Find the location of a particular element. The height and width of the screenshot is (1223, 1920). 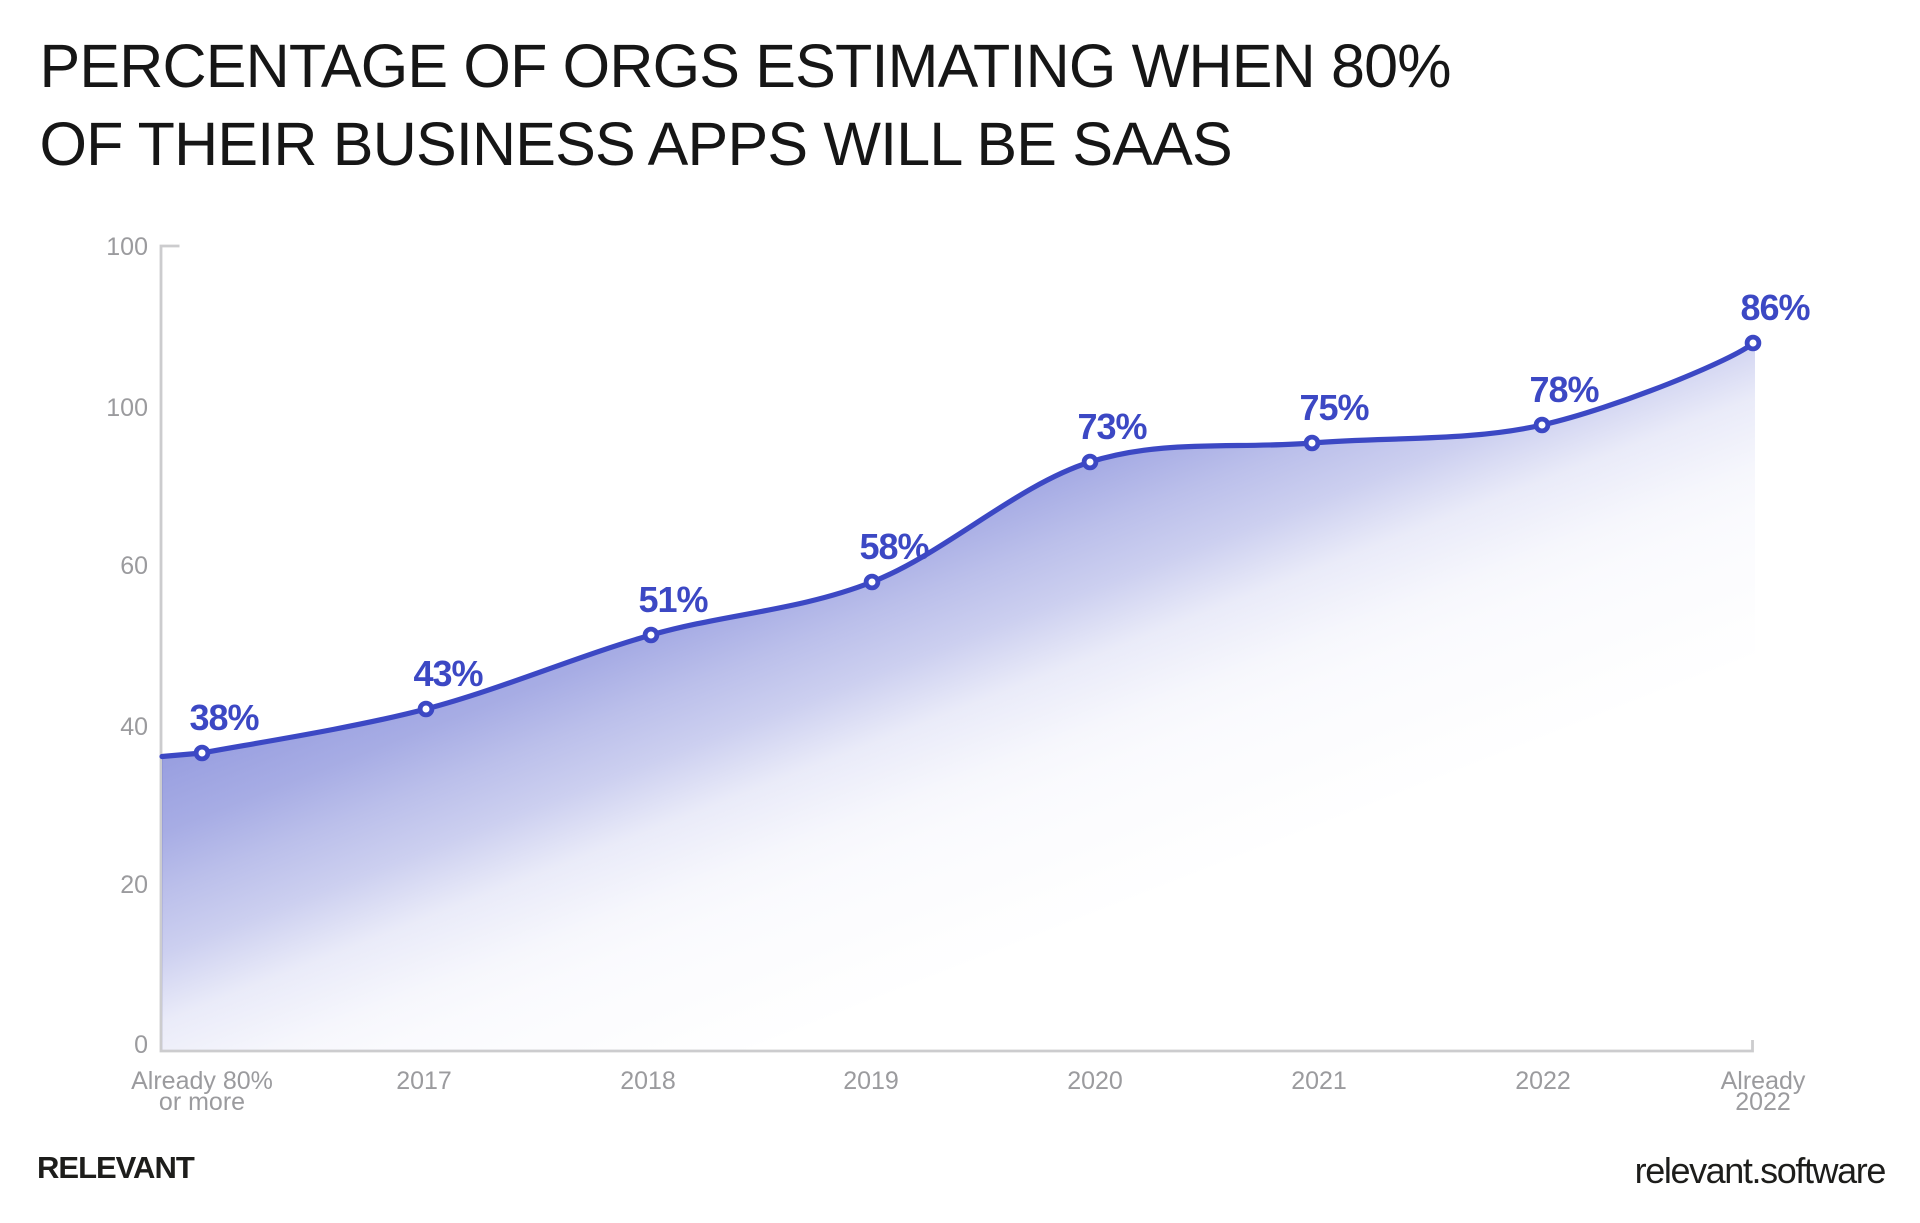

svg-text: Already 80% is located at coordinates (202, 1081).